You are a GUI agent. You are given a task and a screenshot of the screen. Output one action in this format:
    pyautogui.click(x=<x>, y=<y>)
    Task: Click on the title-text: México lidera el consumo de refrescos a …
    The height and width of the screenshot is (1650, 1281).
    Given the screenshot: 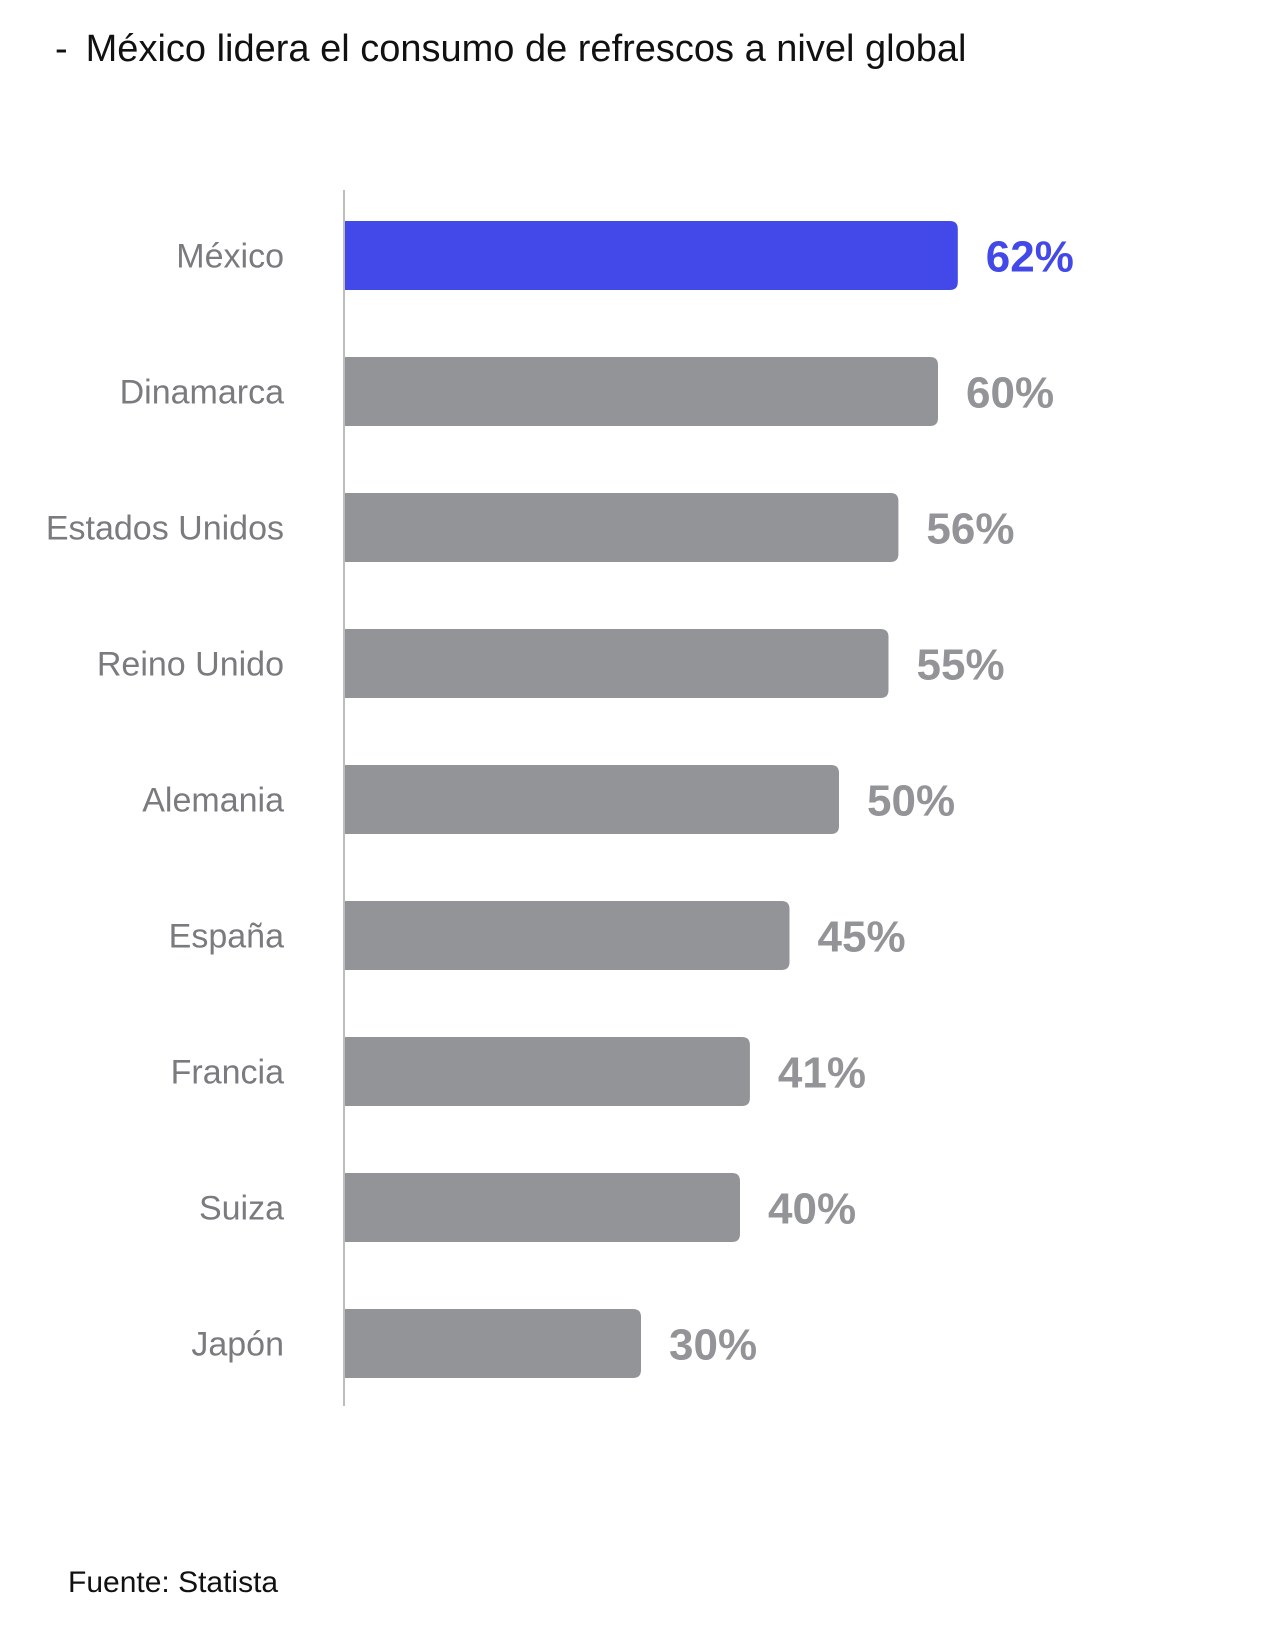 What is the action you would take?
    pyautogui.click(x=526, y=49)
    